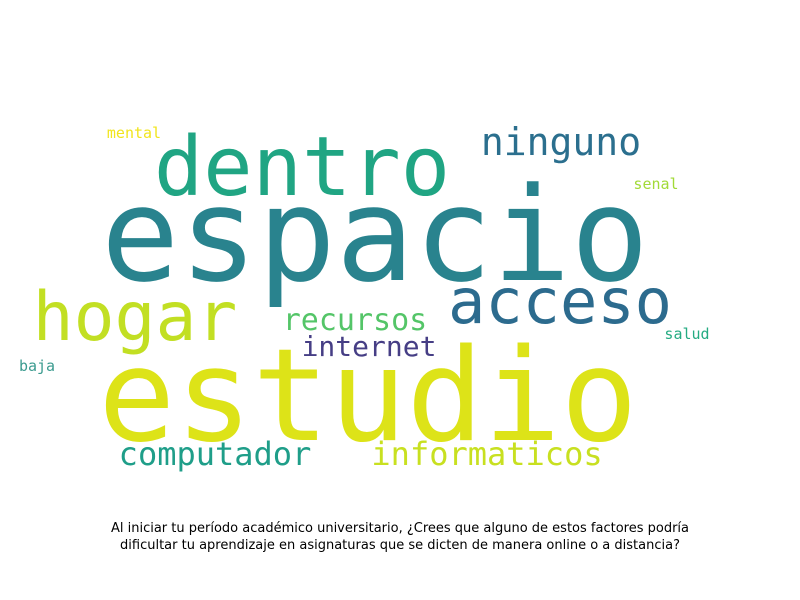 The image size is (800, 600). I want to click on word-internet: internet, so click(369, 346).